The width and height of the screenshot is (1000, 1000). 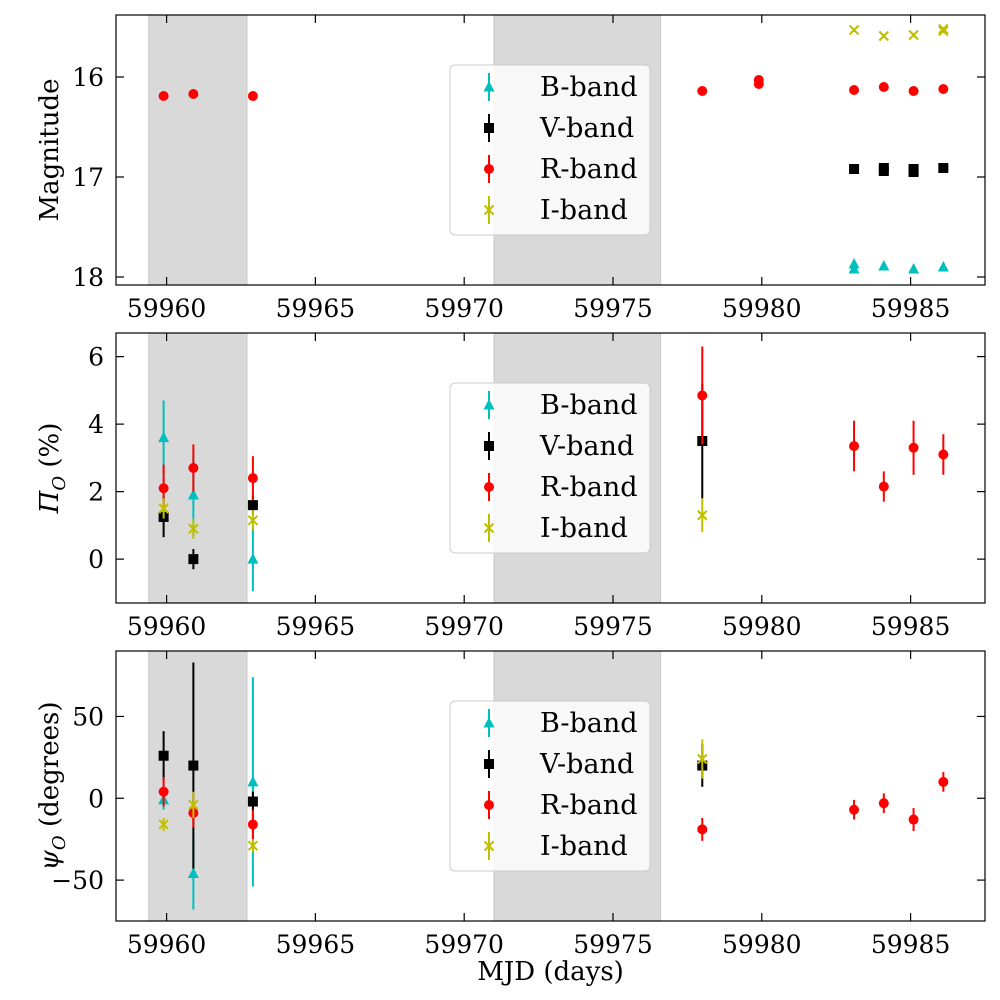 I want to click on y-tick-label: −50, so click(x=77, y=880).